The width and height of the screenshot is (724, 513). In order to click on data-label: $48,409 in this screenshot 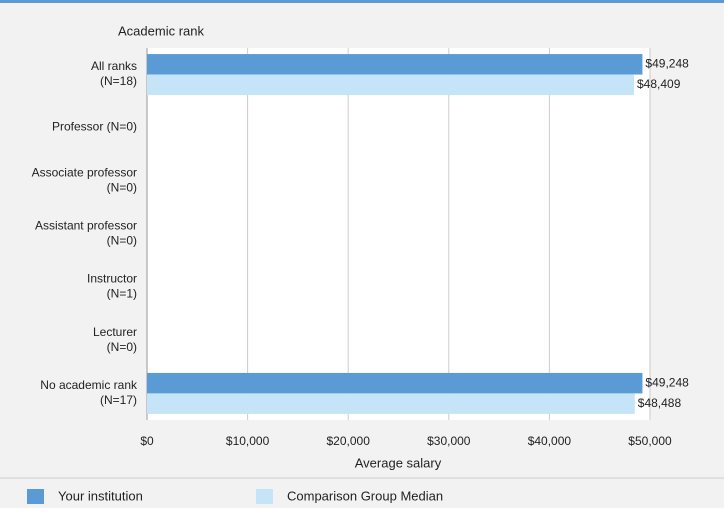, I will do `click(659, 84)`.